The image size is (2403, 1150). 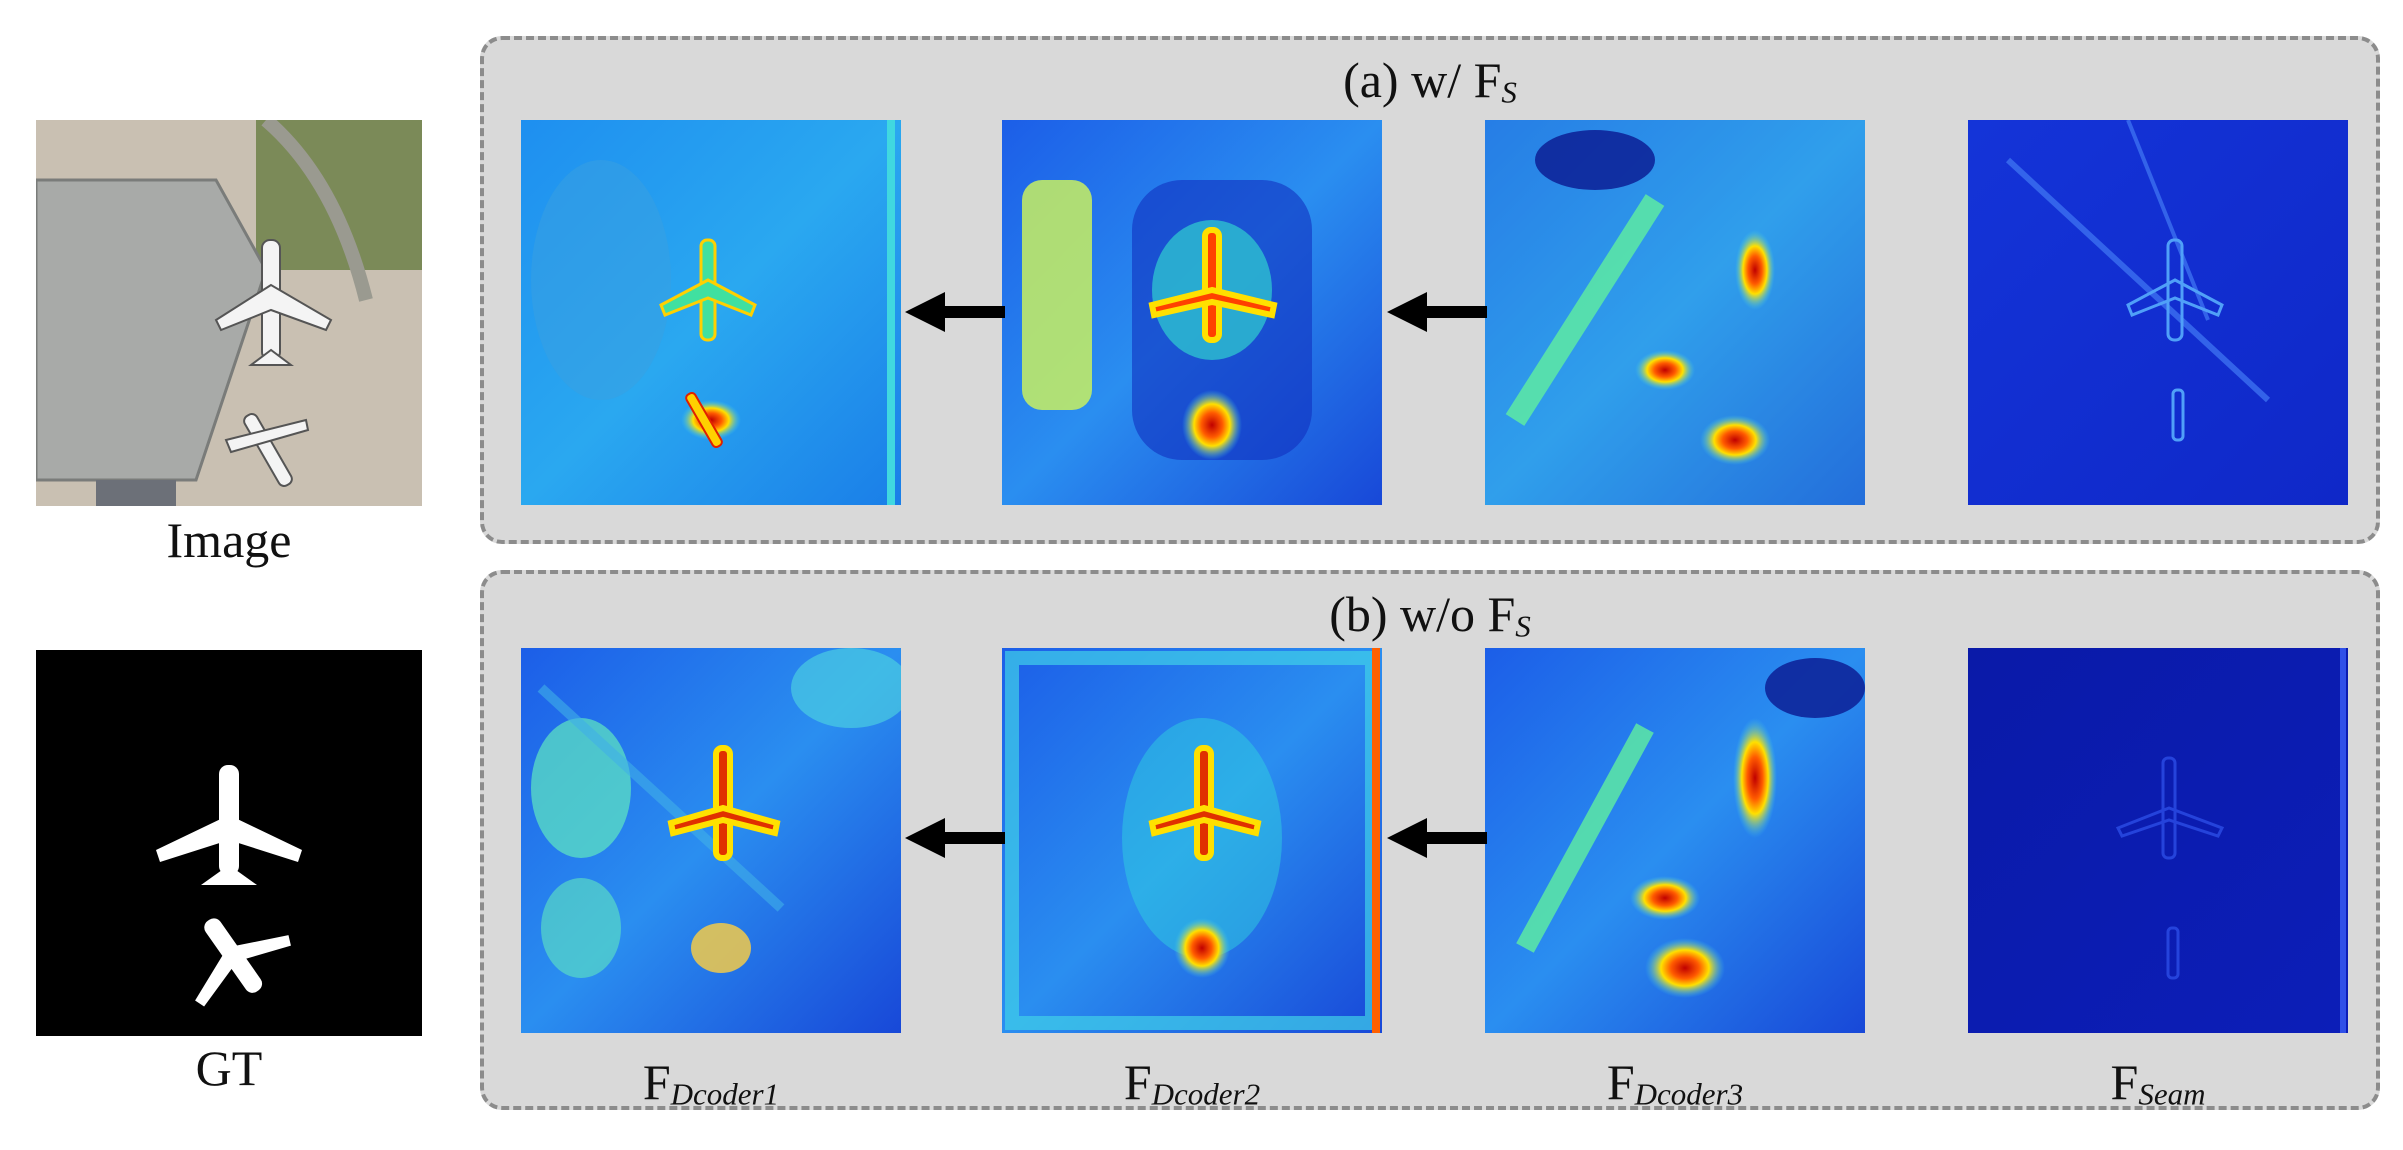 I want to click on image-caption: Image, so click(x=229, y=540).